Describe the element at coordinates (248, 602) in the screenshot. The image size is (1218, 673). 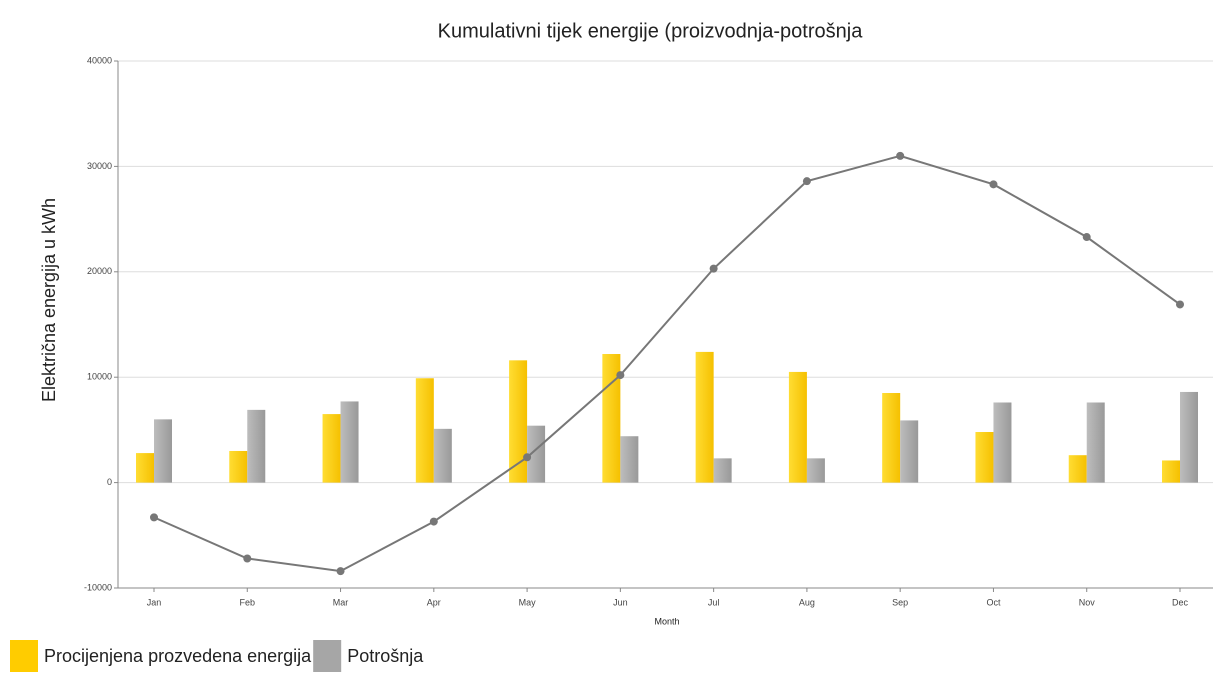
I see `x-tick-label: Feb` at that location.